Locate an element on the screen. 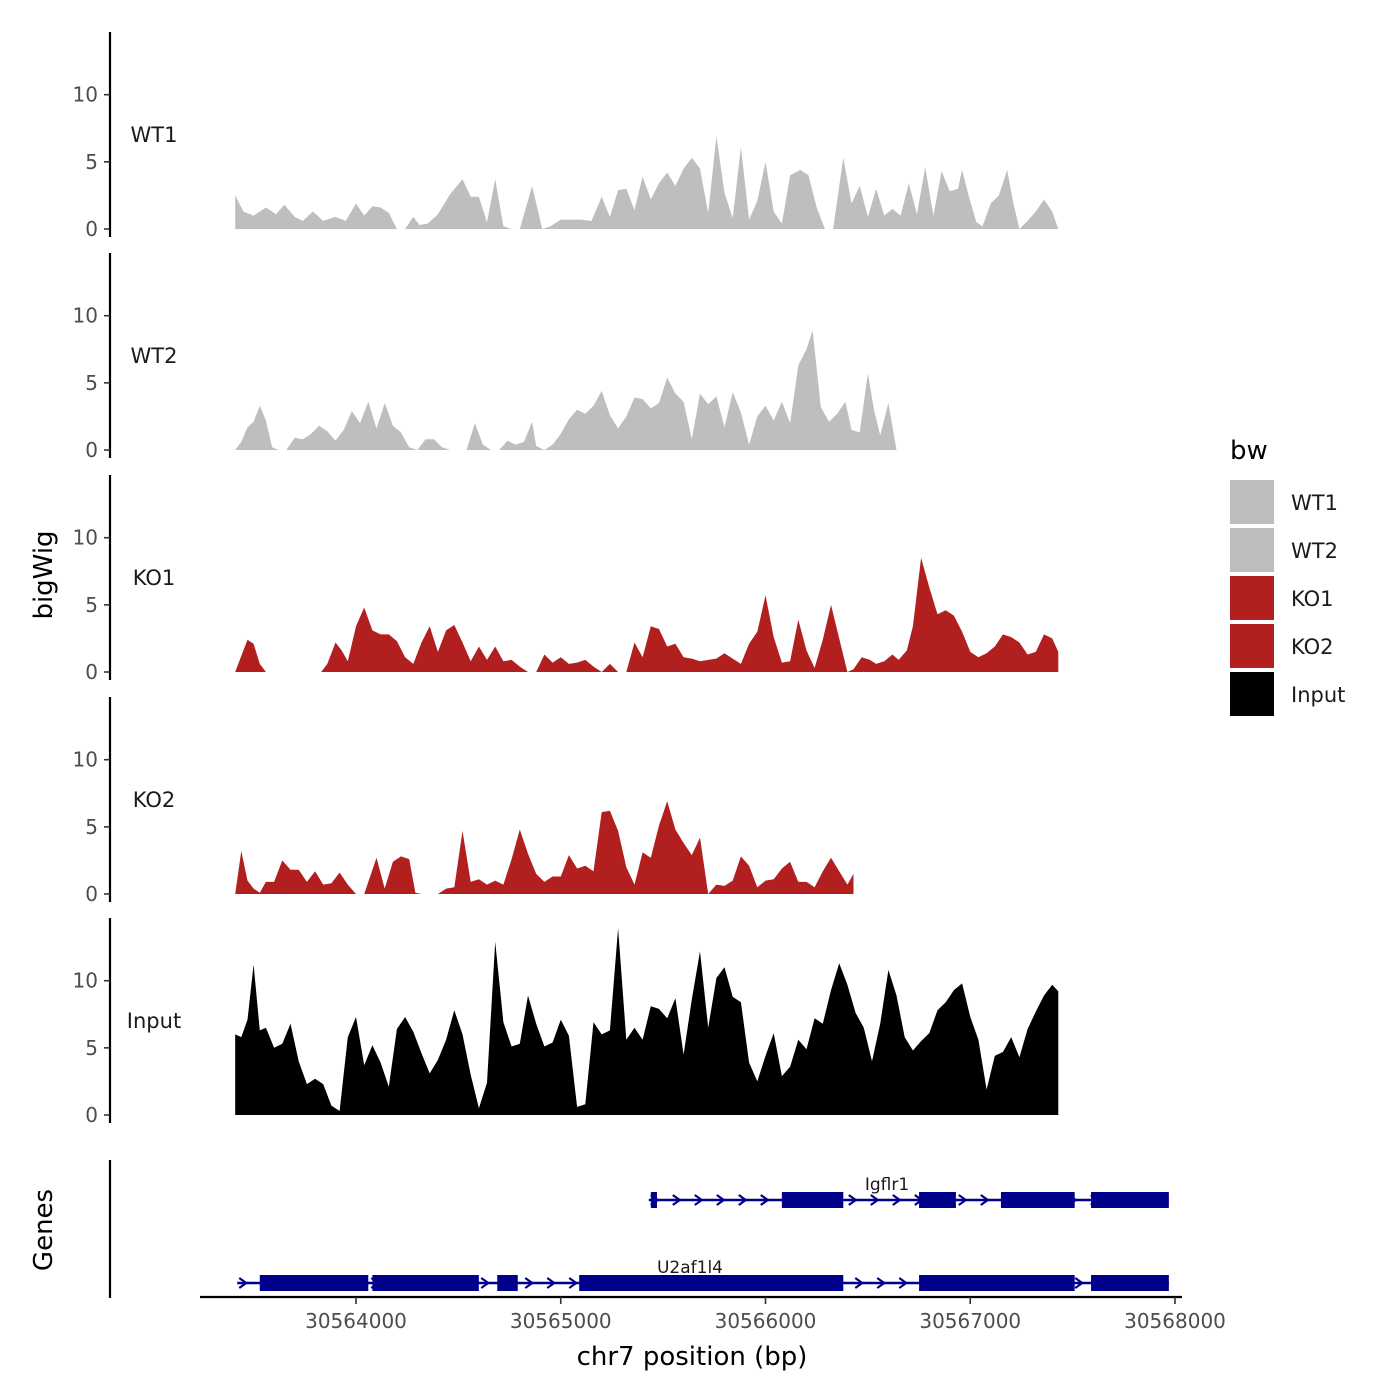 This screenshot has width=1400, height=1400. legend: bw WT1 WT2 KO1 KO2 Input is located at coordinates (1287, 576).